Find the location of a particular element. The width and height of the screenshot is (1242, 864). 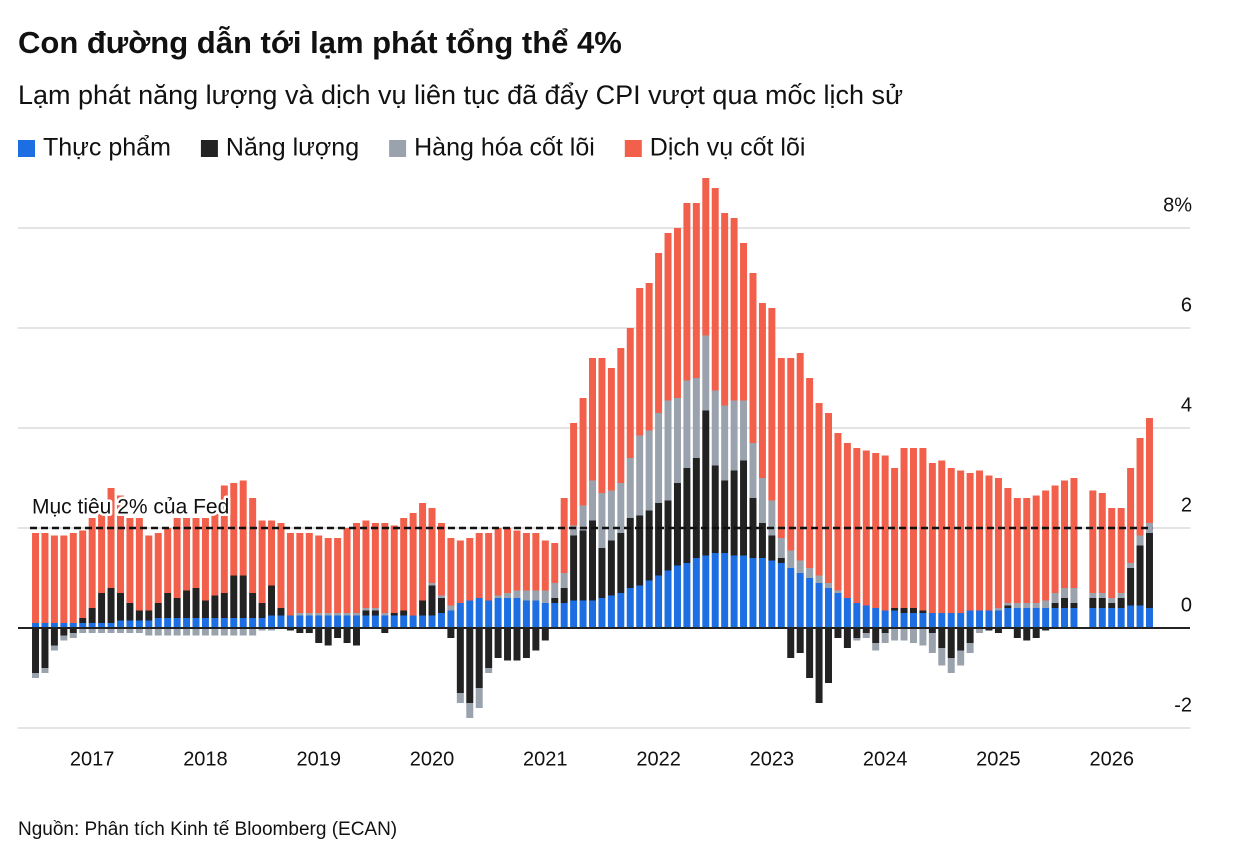

legend-label: Thực phẩm is located at coordinates (107, 148).